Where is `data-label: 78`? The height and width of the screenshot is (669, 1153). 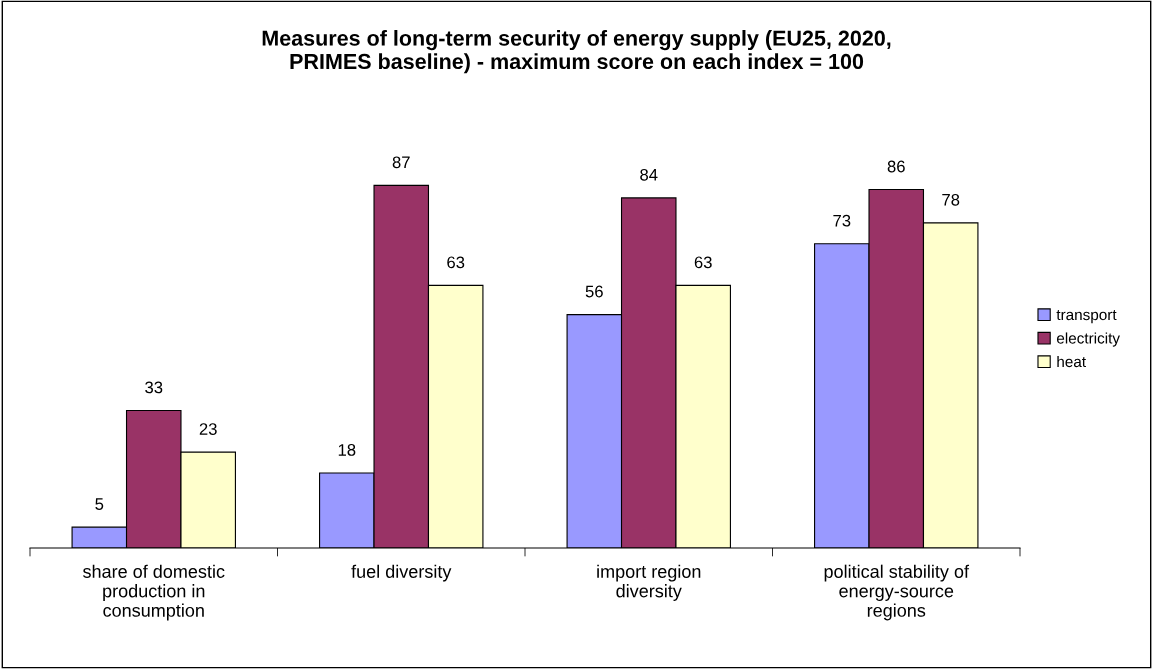
data-label: 78 is located at coordinates (951, 199).